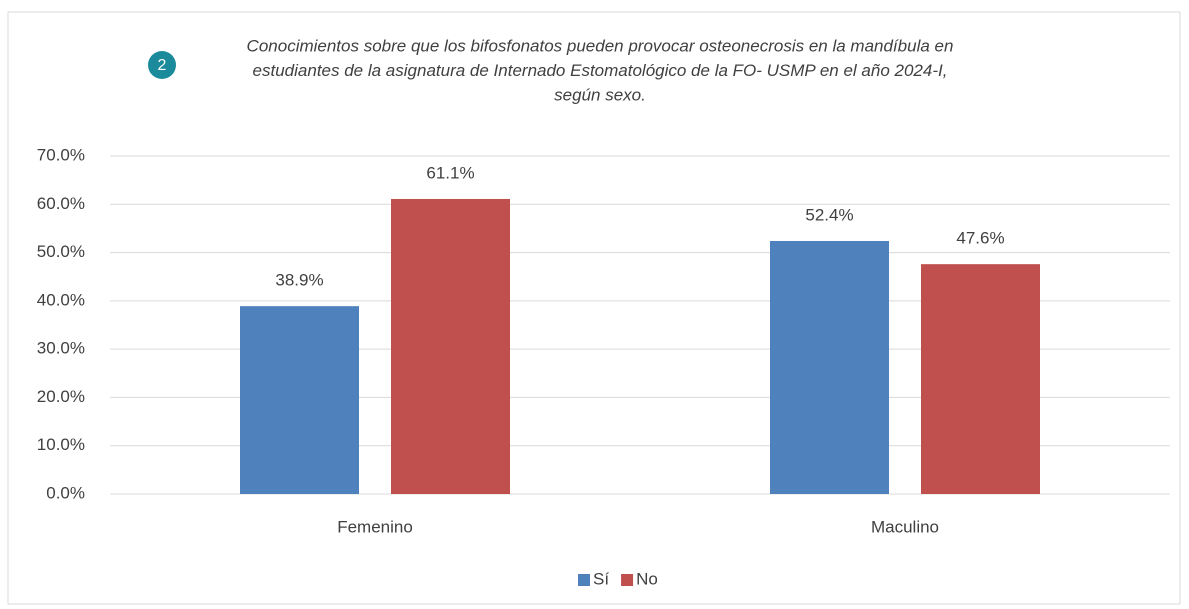 This screenshot has height=609, width=1189. What do you see at coordinates (61, 299) in the screenshot?
I see `y-tick-label: 40.0%` at bounding box center [61, 299].